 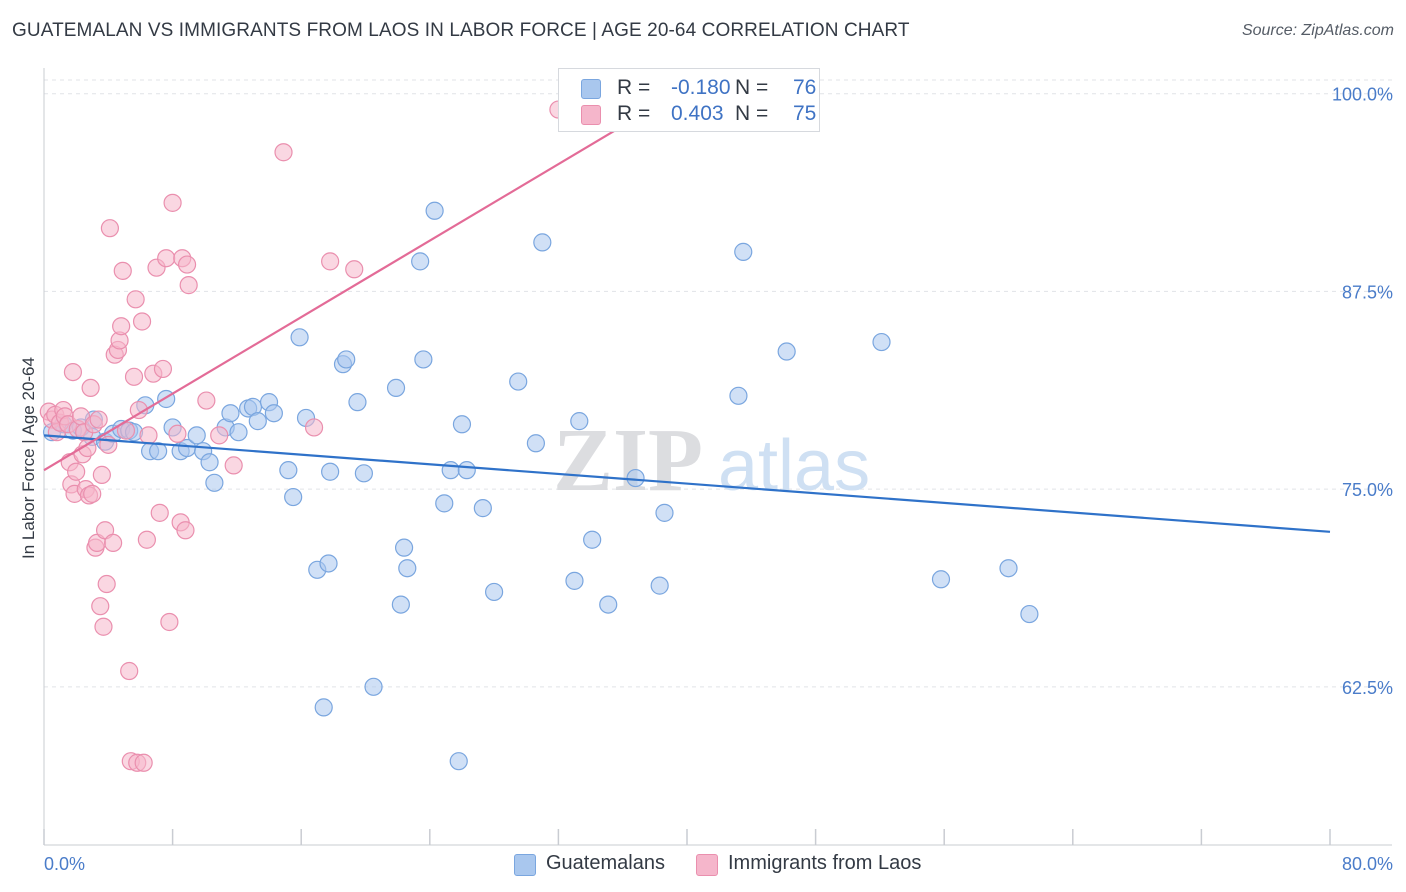 What do you see at coordinates (64, 864) in the screenshot?
I see `x-tick-label: 0.0%` at bounding box center [64, 864].